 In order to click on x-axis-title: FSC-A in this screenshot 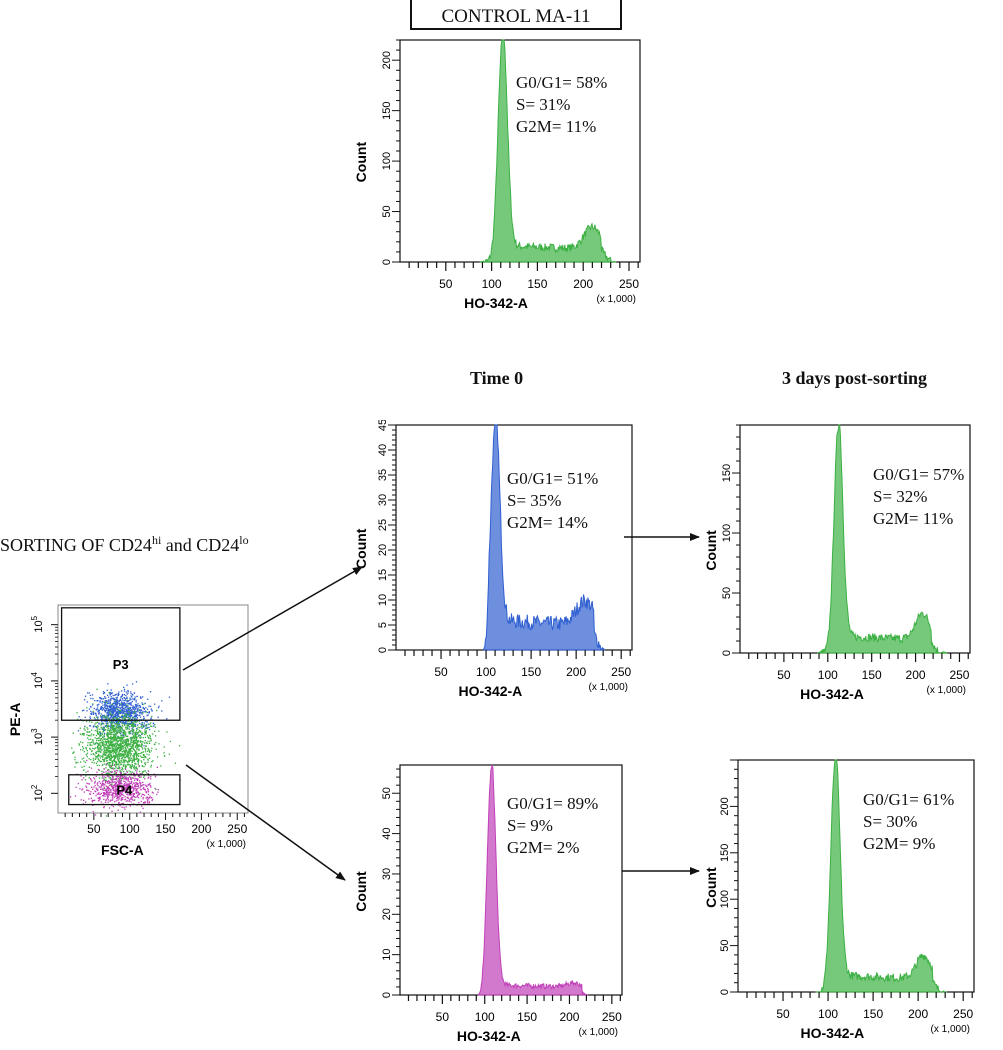, I will do `click(122, 850)`.